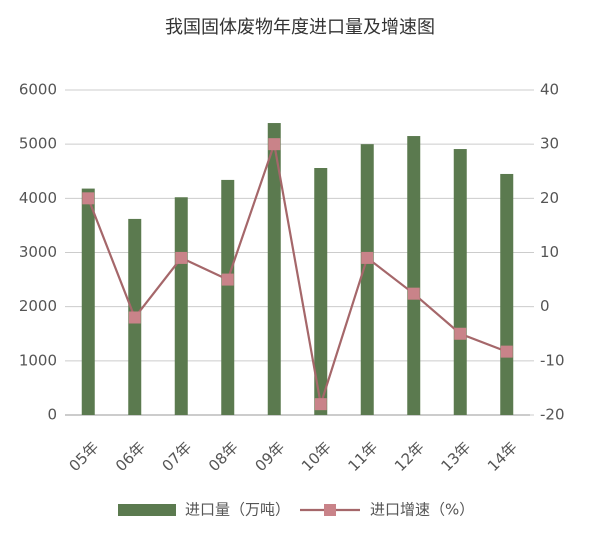 Image resolution: width=600 pixels, height=534 pixels. Describe the element at coordinates (52, 415) in the screenshot. I see `y-tick-label: 0` at that location.